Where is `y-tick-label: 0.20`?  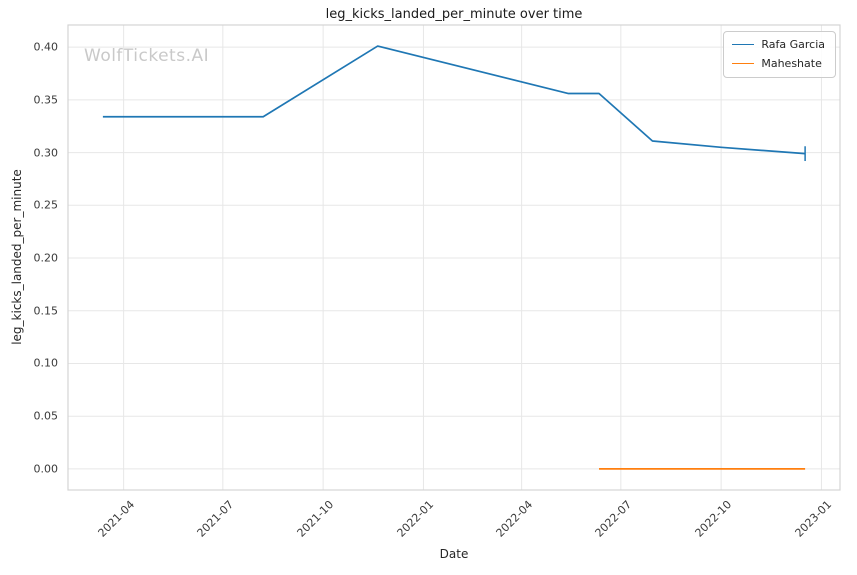
y-tick-label: 0.20 is located at coordinates (46, 258).